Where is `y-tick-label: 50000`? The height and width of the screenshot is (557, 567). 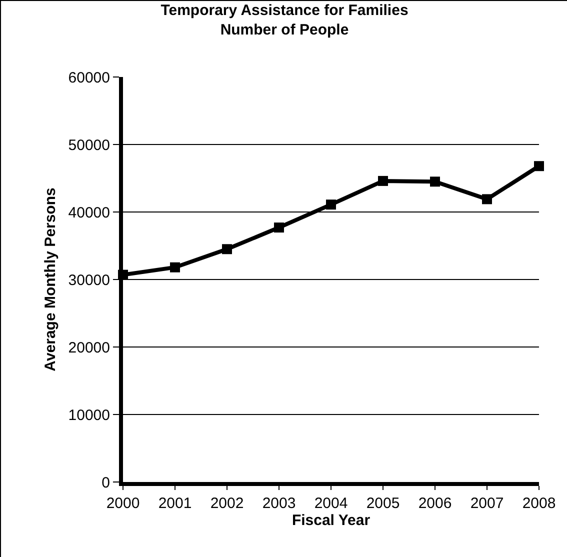 y-tick-label: 50000 is located at coordinates (89, 145).